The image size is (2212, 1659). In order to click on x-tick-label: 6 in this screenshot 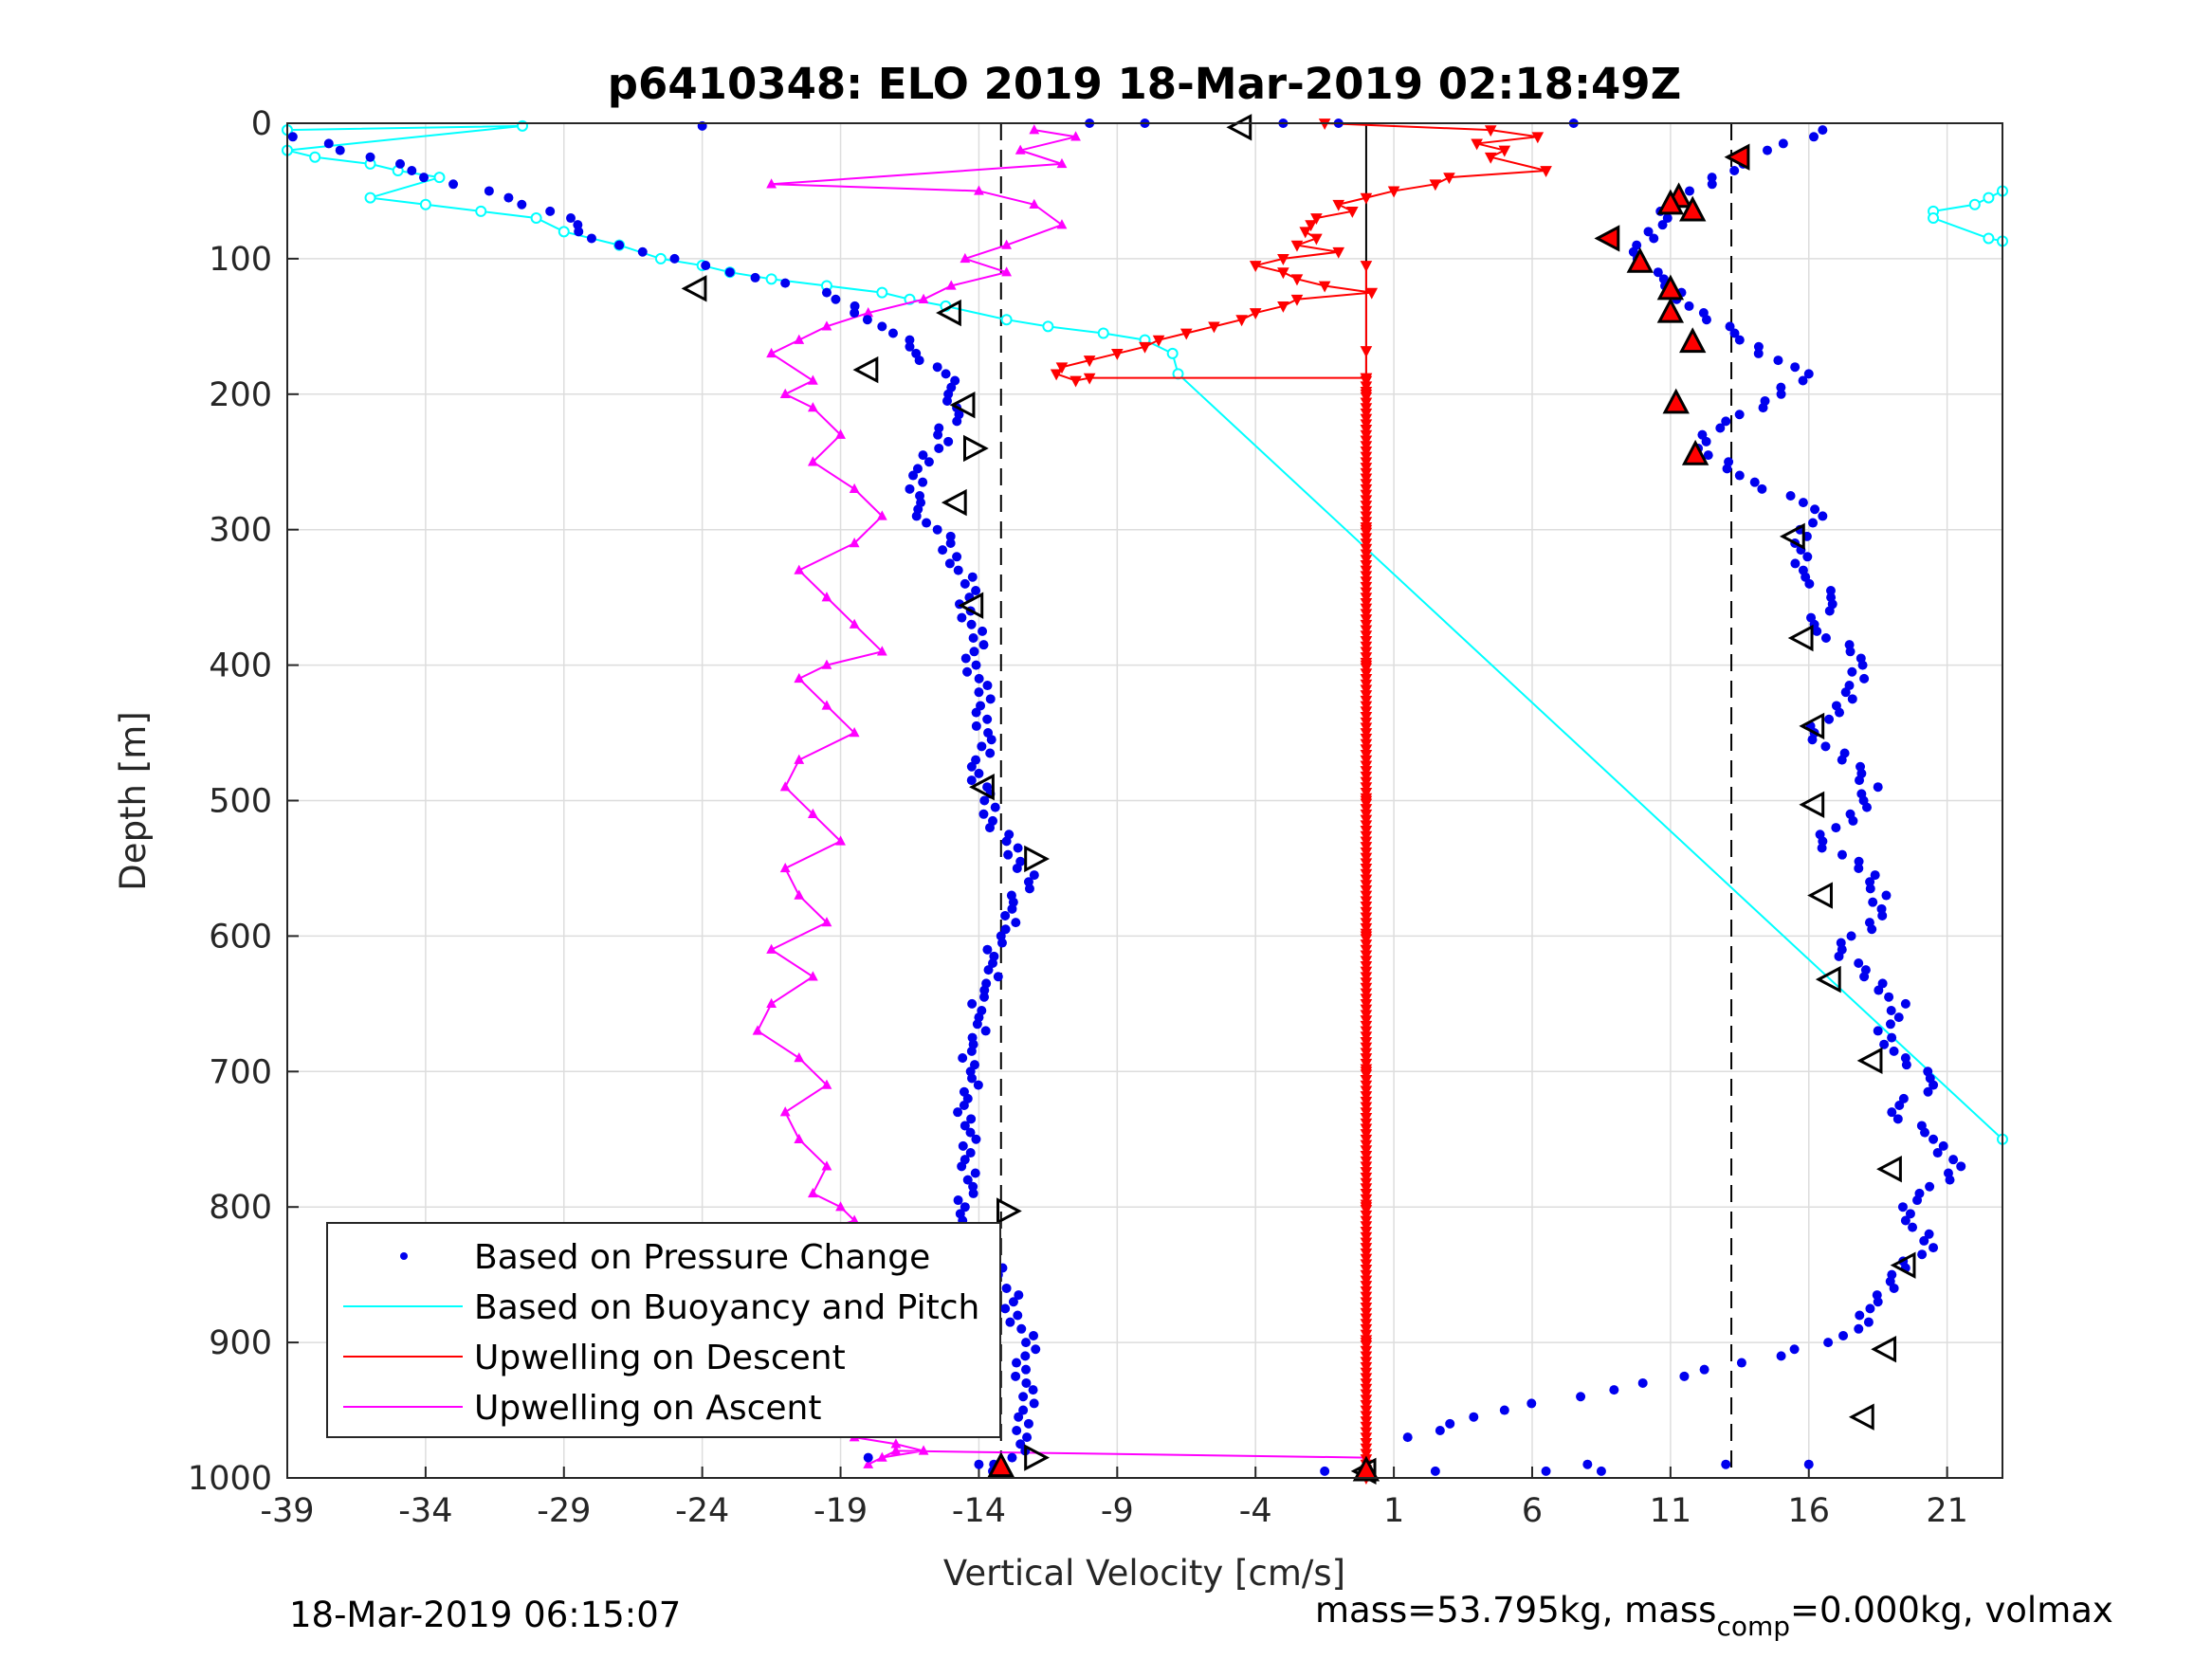, I will do `click(1532, 1511)`.